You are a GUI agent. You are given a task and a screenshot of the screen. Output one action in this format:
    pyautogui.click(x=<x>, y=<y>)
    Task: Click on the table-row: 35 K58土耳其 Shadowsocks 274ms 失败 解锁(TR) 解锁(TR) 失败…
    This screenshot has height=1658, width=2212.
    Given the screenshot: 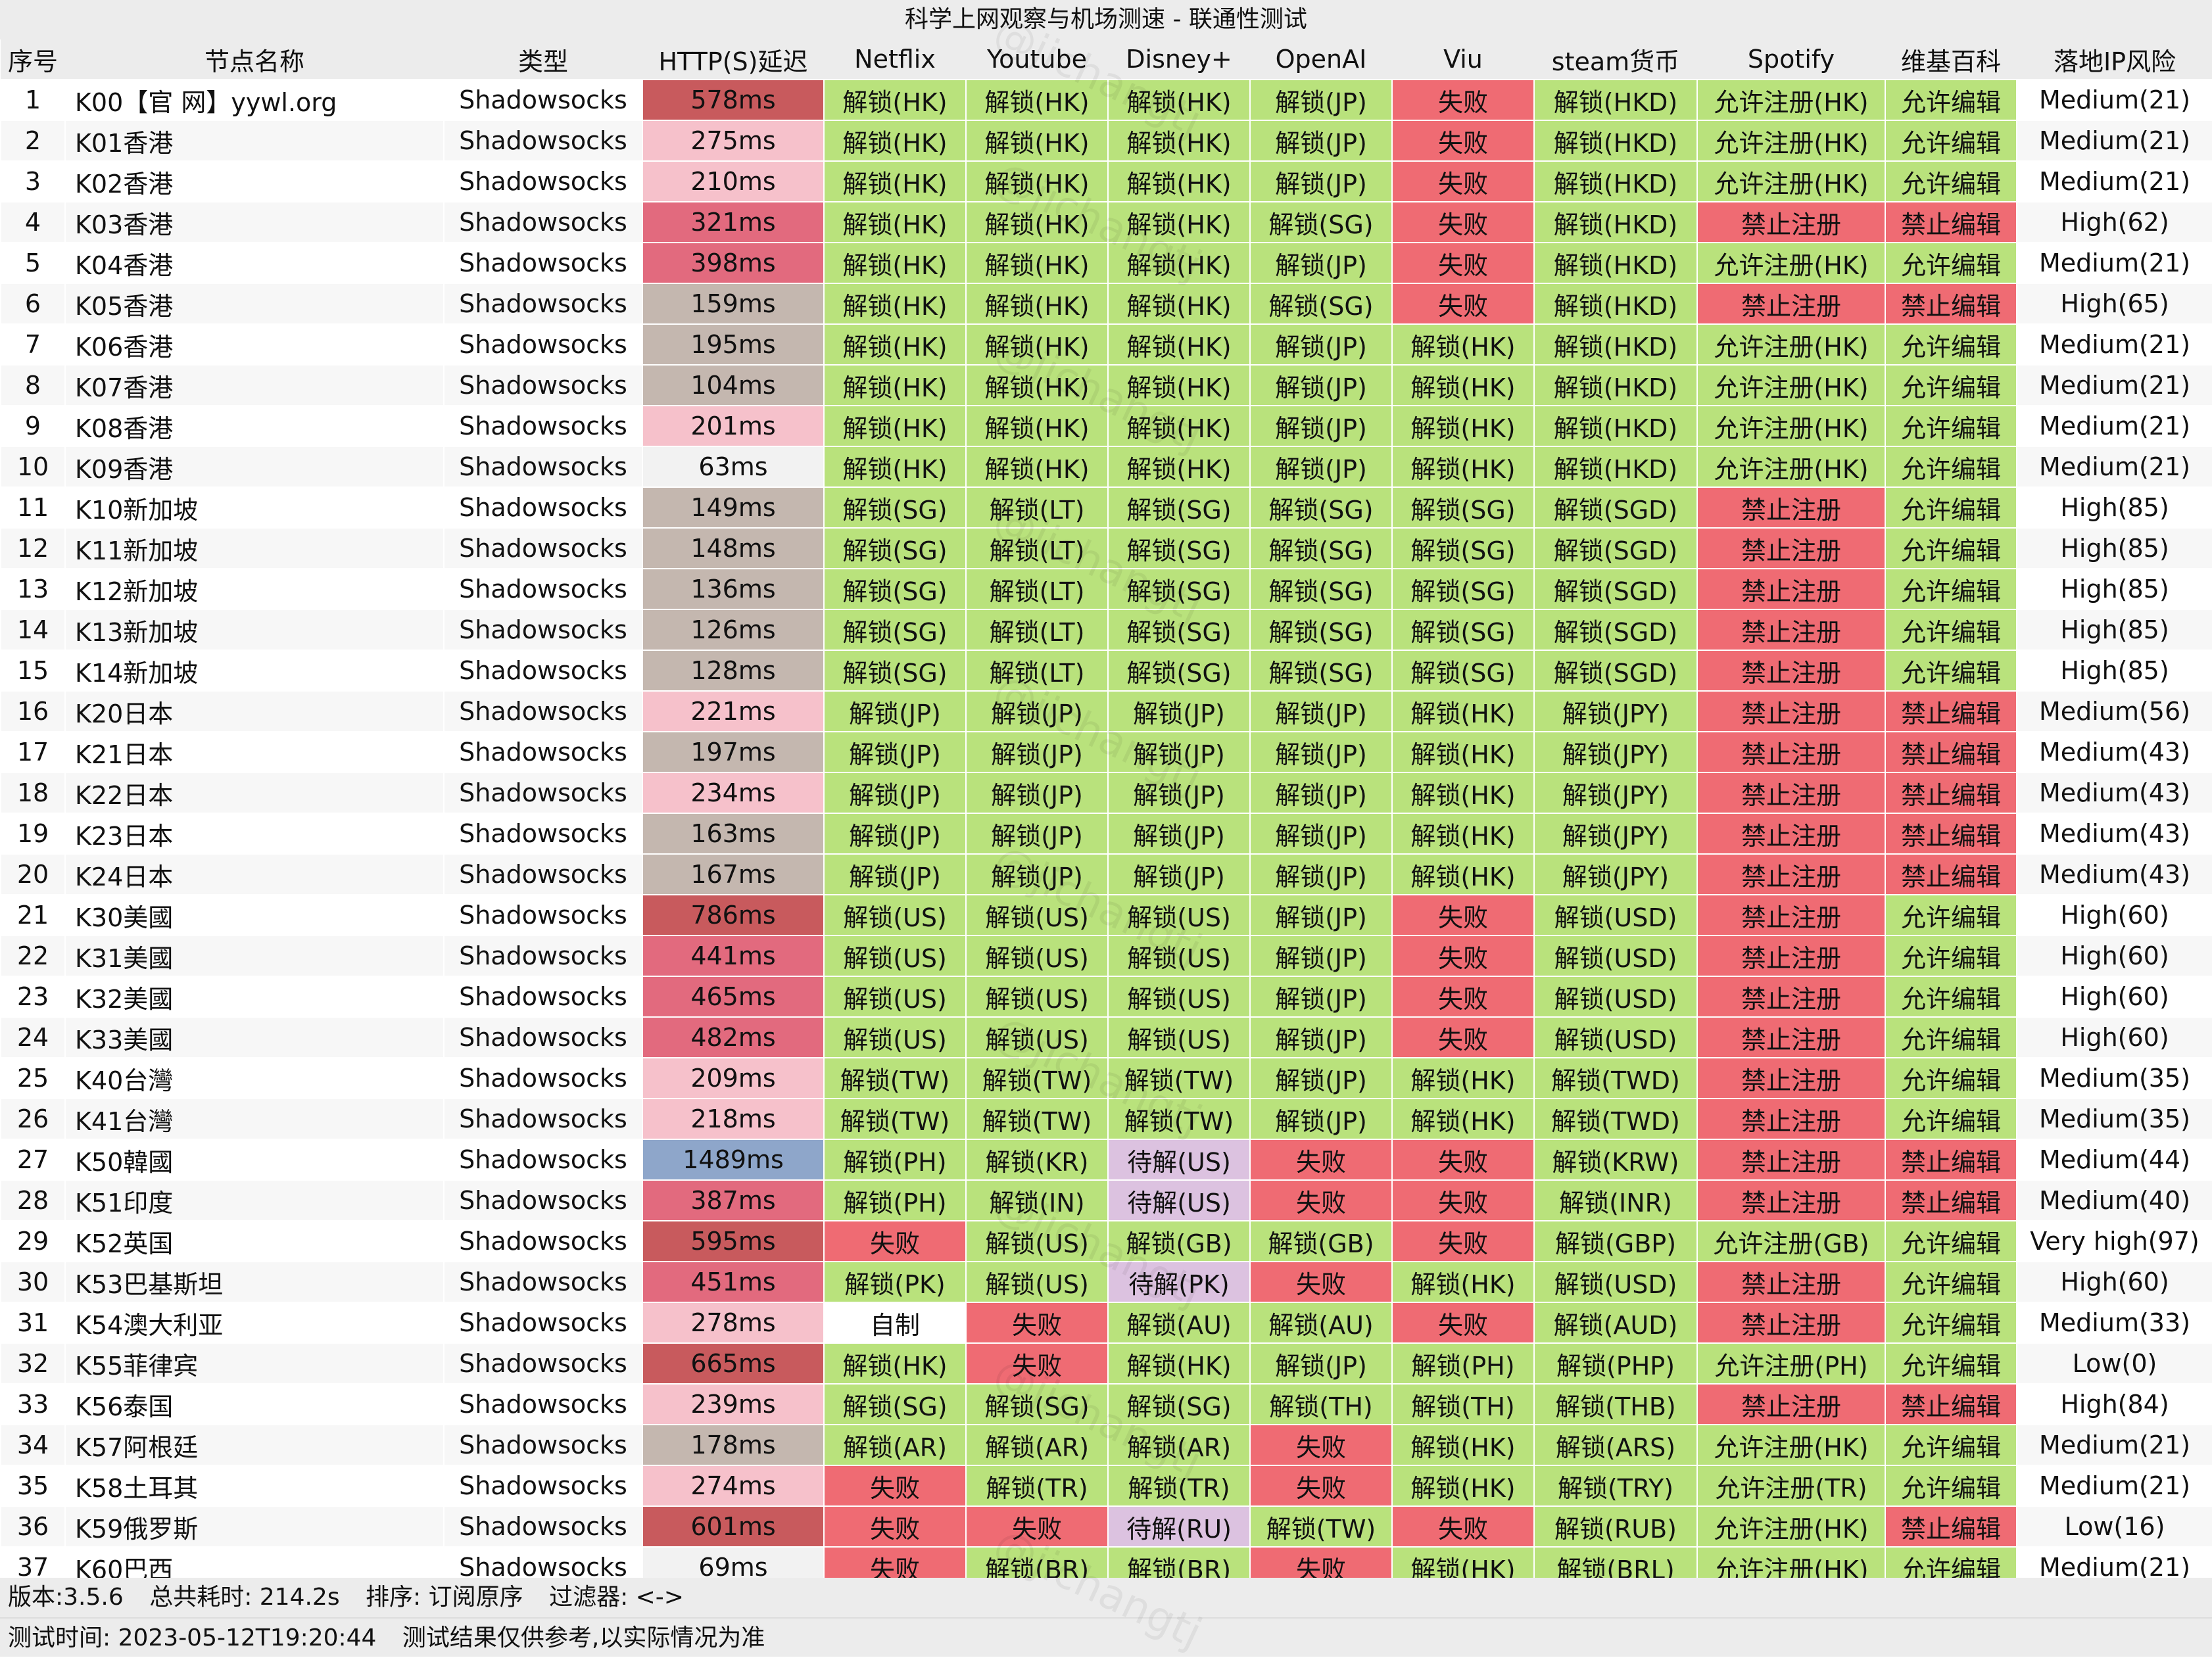 What is the action you would take?
    pyautogui.click(x=1106, y=1486)
    